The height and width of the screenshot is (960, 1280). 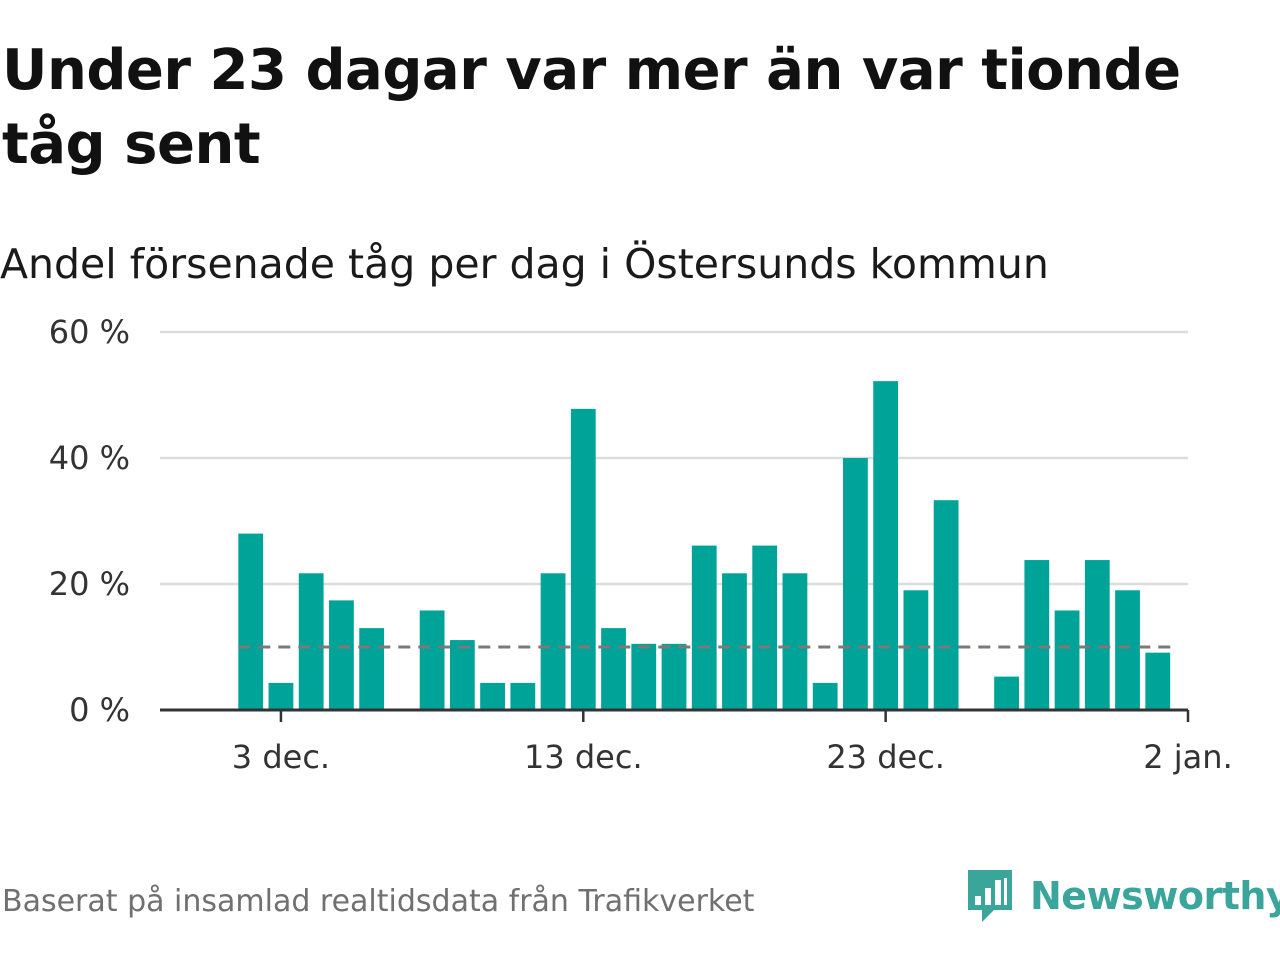 What do you see at coordinates (885, 757) in the screenshot?
I see `x-tick-label: 23 dec.` at bounding box center [885, 757].